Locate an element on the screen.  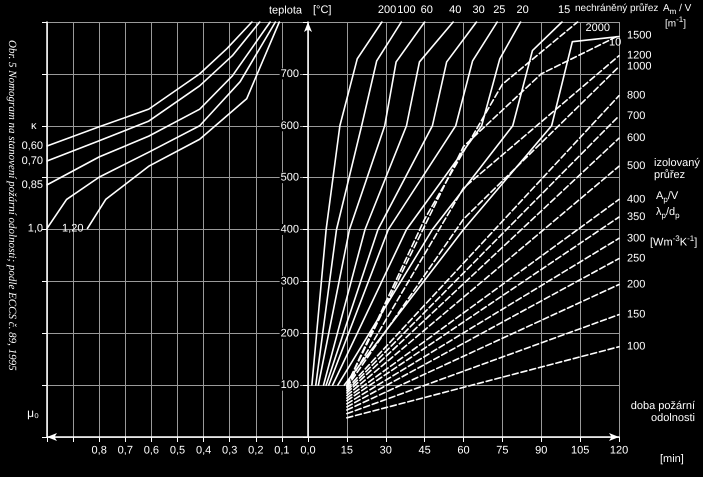
series-label: 25 is located at coordinates (499, 10).